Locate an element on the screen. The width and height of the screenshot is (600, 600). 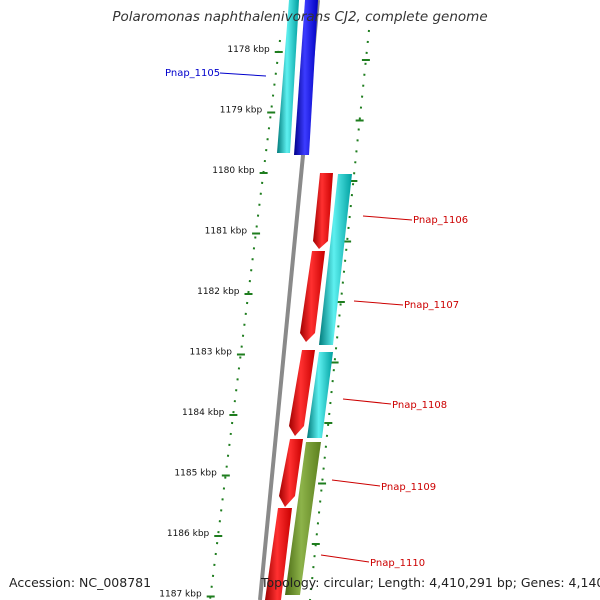
ruler-label: 1180 kbp is located at coordinates (233, 171).